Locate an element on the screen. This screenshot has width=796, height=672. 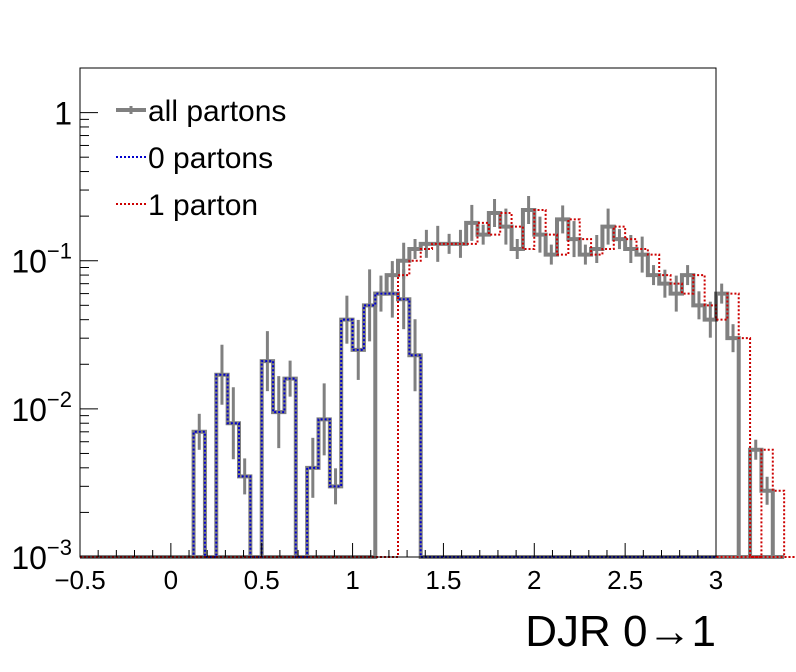
legend-entry: all partons is located at coordinates (201, 111).